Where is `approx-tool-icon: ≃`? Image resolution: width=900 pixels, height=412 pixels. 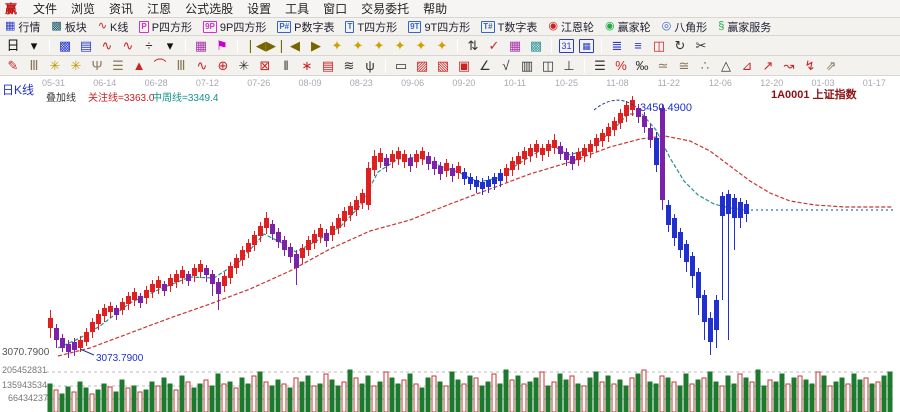 approx-tool-icon: ≃ is located at coordinates (663, 65).